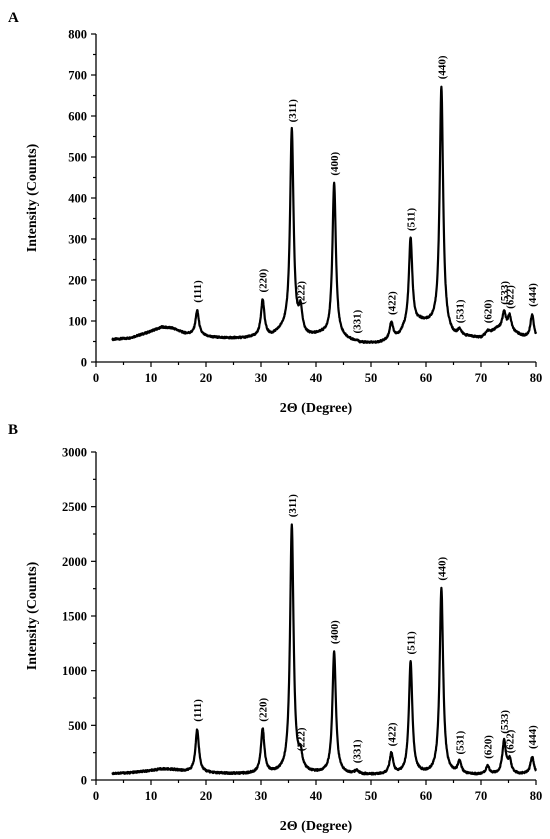  I want to click on panel-letter: B, so click(13, 430).